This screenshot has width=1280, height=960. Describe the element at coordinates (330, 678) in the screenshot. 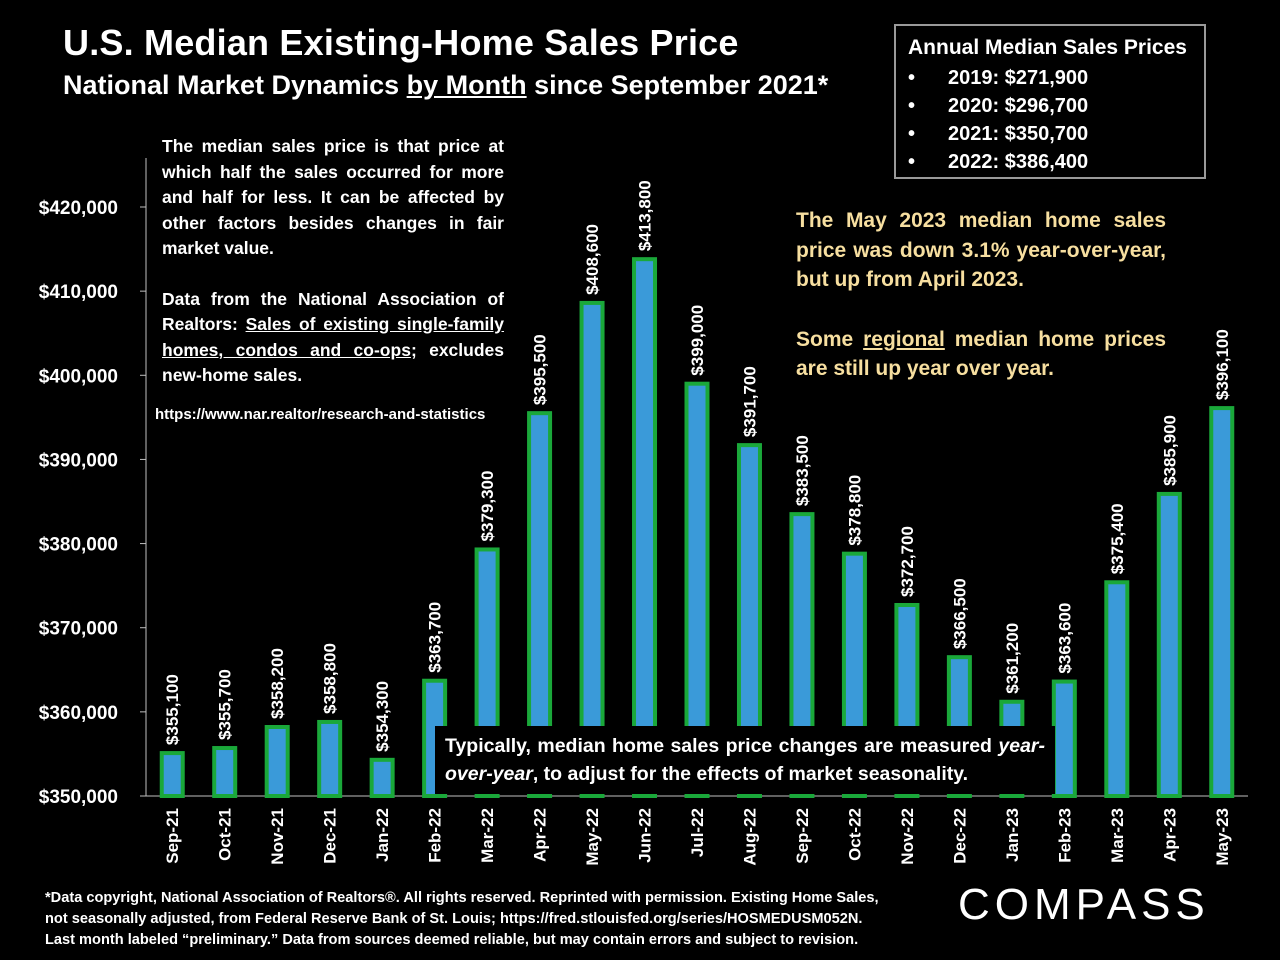

I see `data-label: $358,800` at that location.